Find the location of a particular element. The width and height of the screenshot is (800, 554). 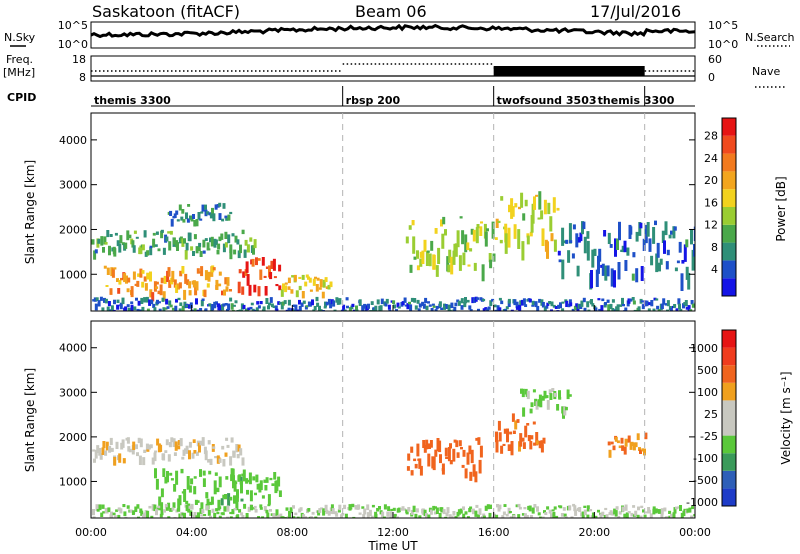

station-title: Saskatoon (fitACF) is located at coordinates (166, 11).